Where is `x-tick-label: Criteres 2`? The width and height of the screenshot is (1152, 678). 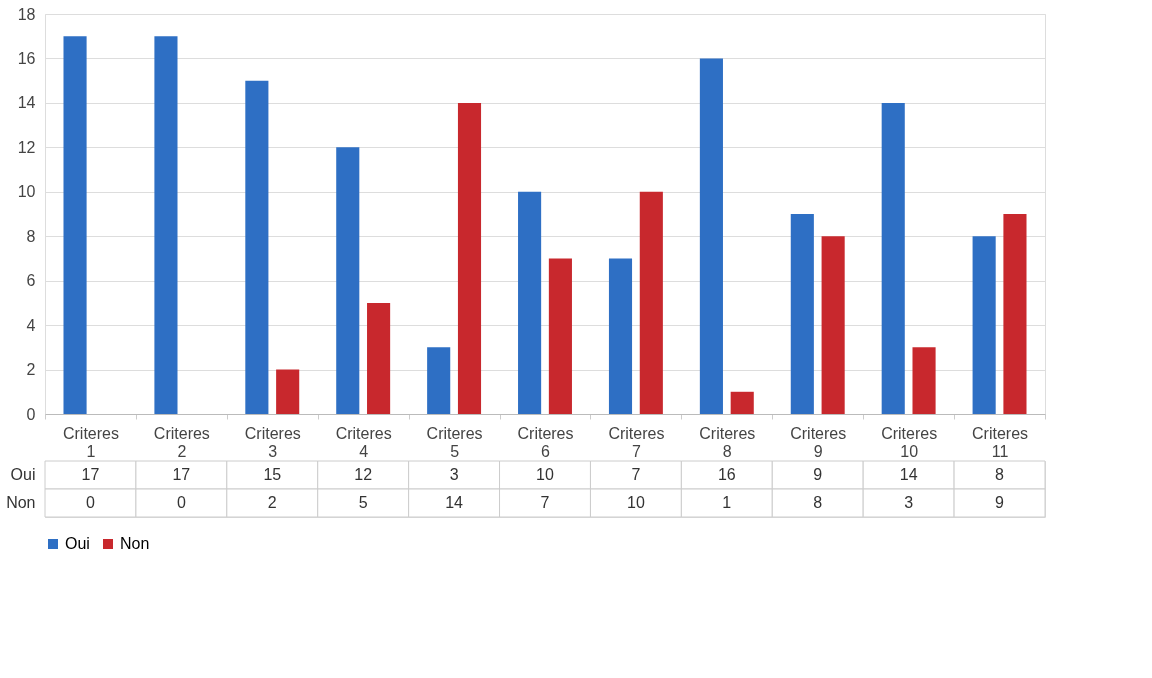
x-tick-label: Criteres 2 is located at coordinates (181, 442).